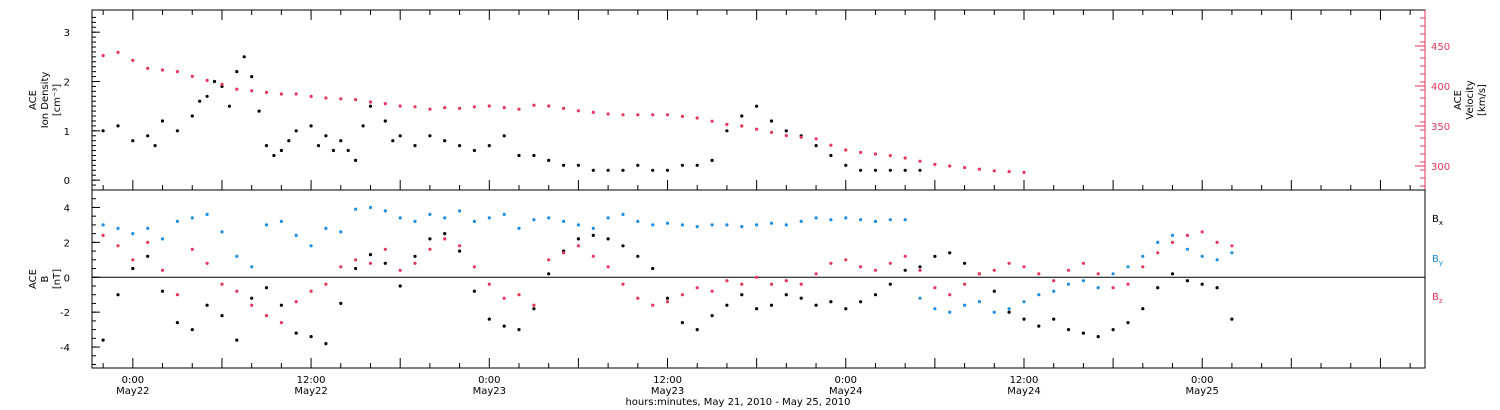 The height and width of the screenshot is (410, 1500). I want to click on time-tick-label-6: 0:00, so click(1202, 380).